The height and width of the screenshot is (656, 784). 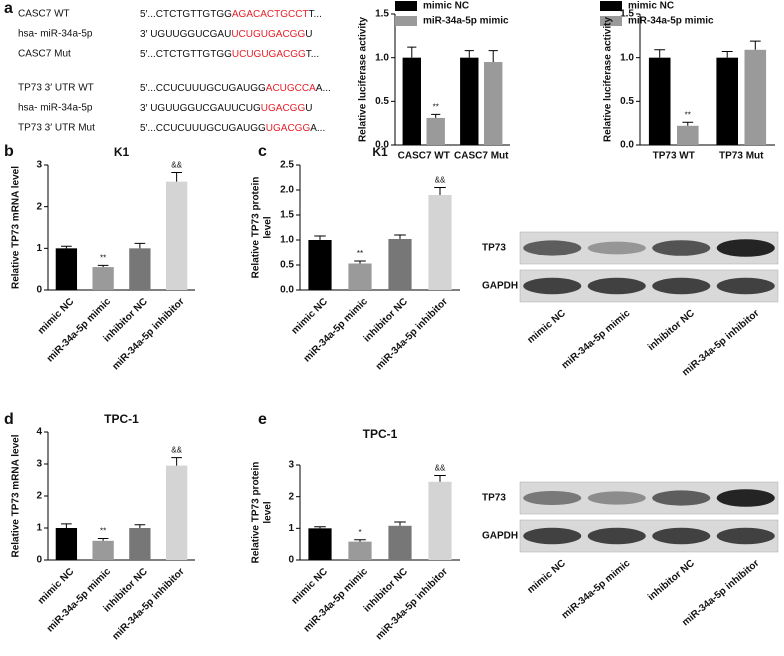 What do you see at coordinates (39, 496) in the screenshot?
I see `y-tick-label: 2` at bounding box center [39, 496].